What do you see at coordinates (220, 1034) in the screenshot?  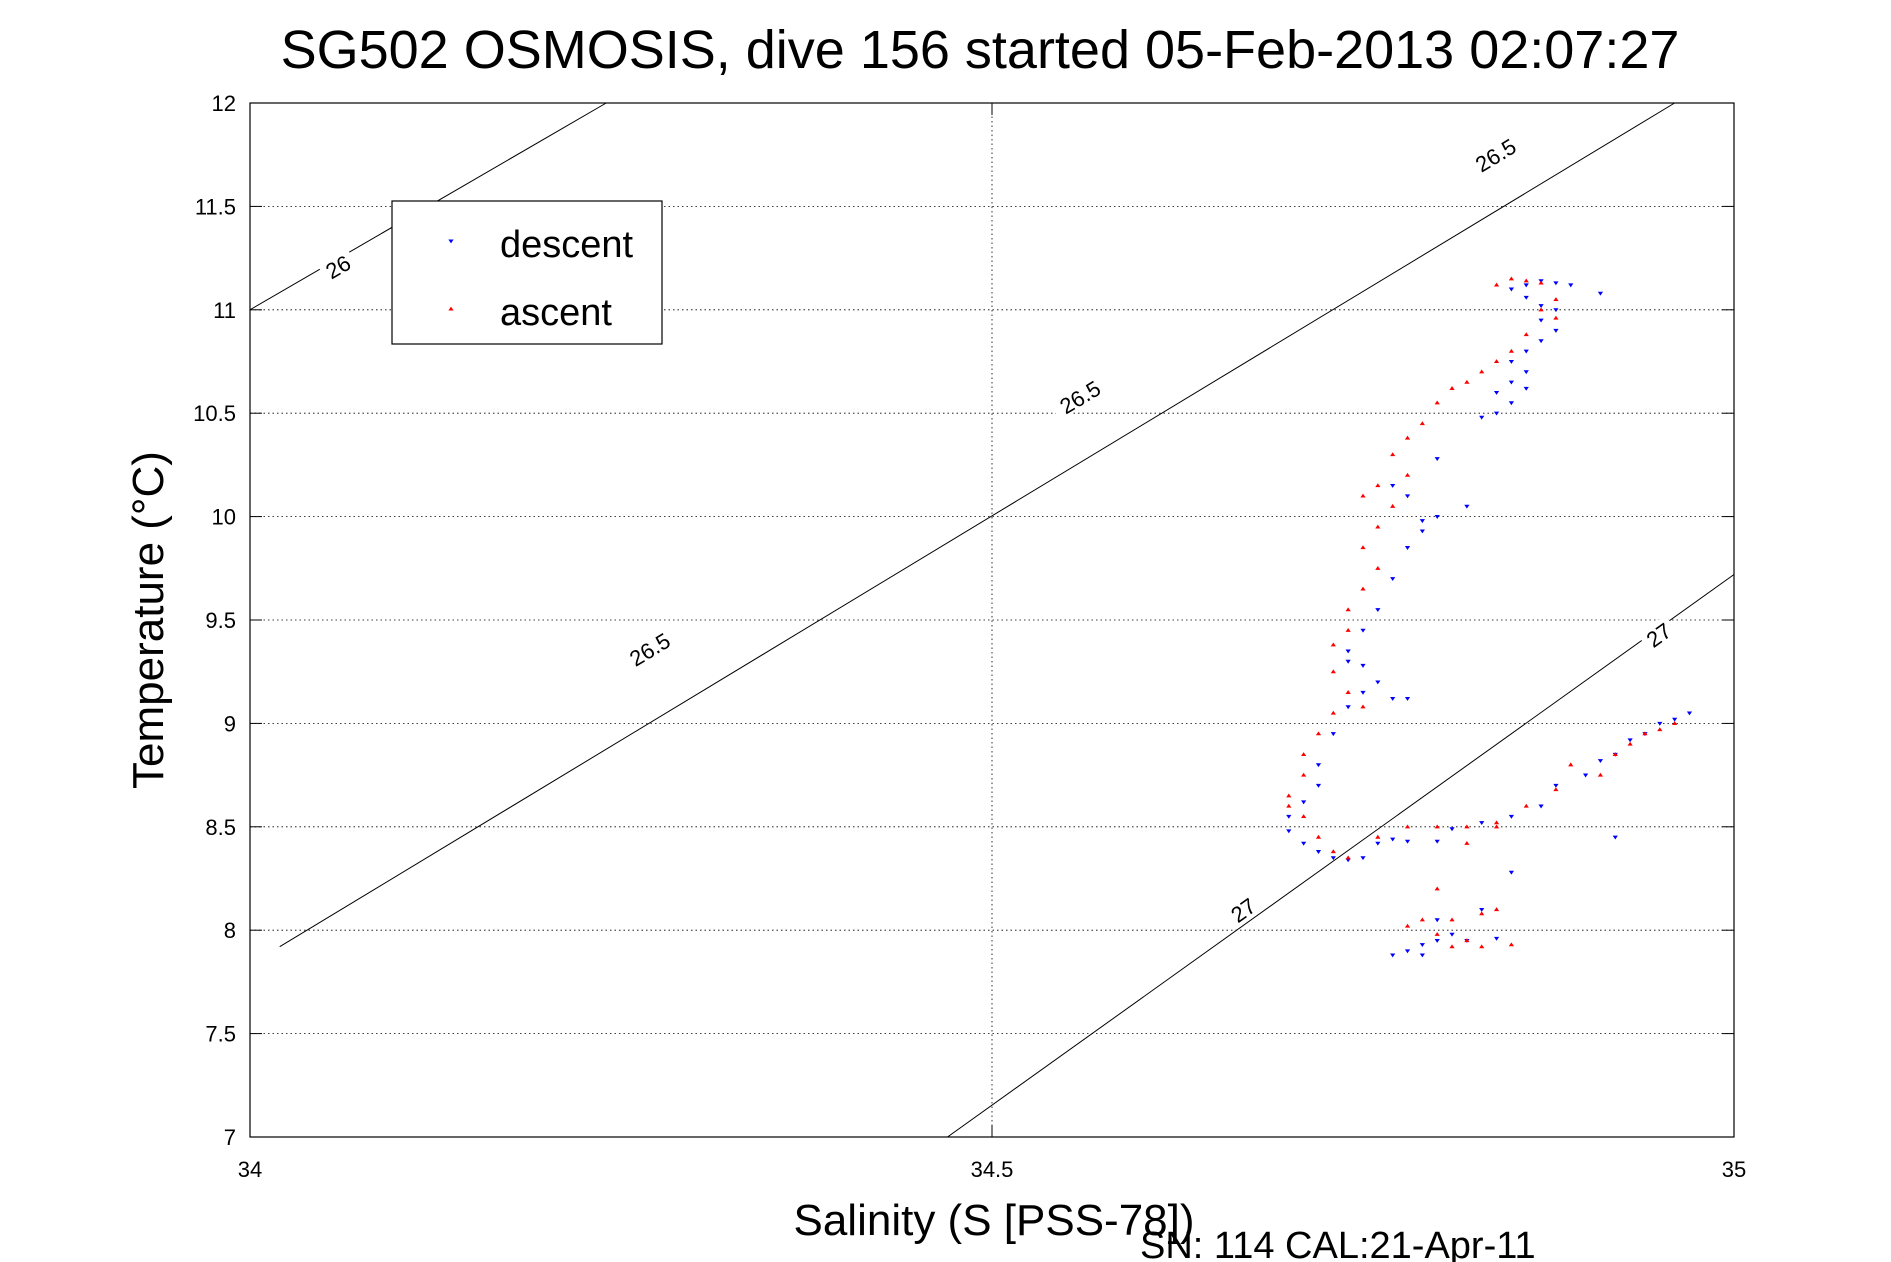 I see `y-tick-label: 7.5` at bounding box center [220, 1034].